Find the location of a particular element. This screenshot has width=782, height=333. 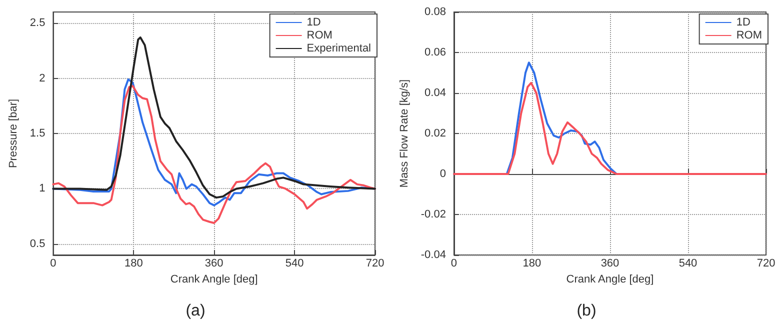

y-tick-label: 0.5 is located at coordinates (38, 244).